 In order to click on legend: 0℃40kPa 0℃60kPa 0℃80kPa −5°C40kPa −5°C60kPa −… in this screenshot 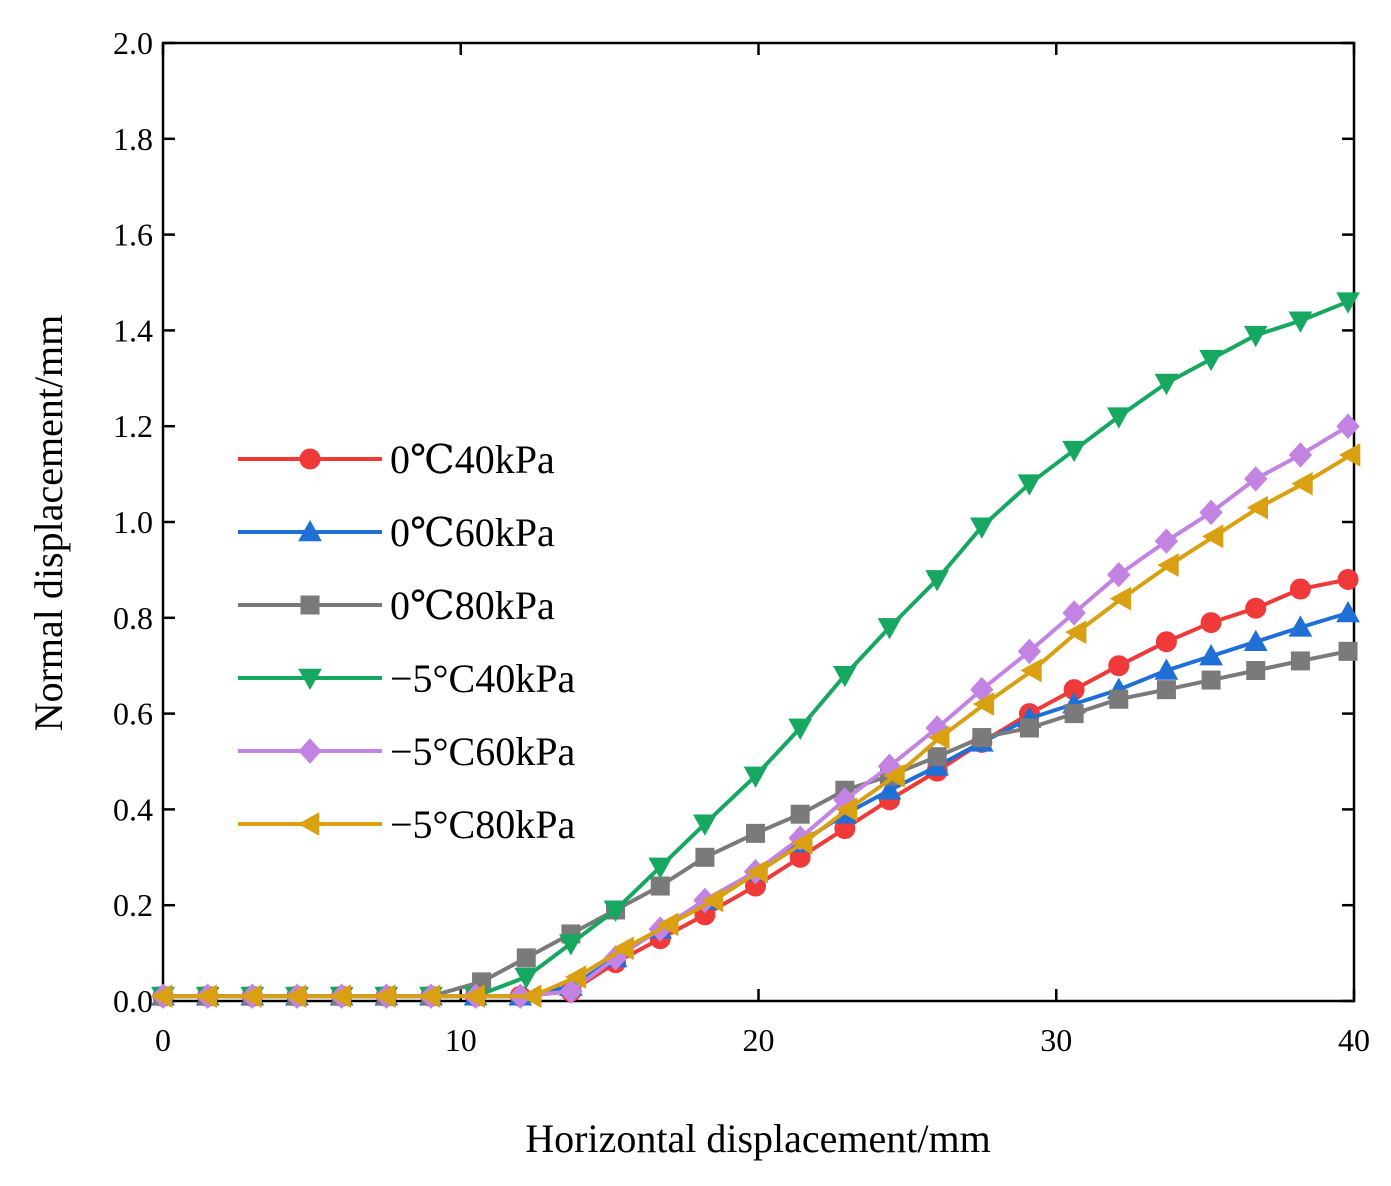, I will do `click(406, 642)`.